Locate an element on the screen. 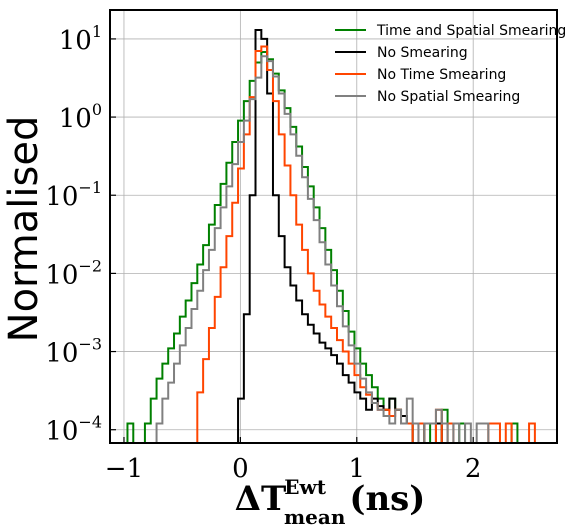 This screenshot has height=530, width=565. legend-label: No Smearing is located at coordinates (422, 53).